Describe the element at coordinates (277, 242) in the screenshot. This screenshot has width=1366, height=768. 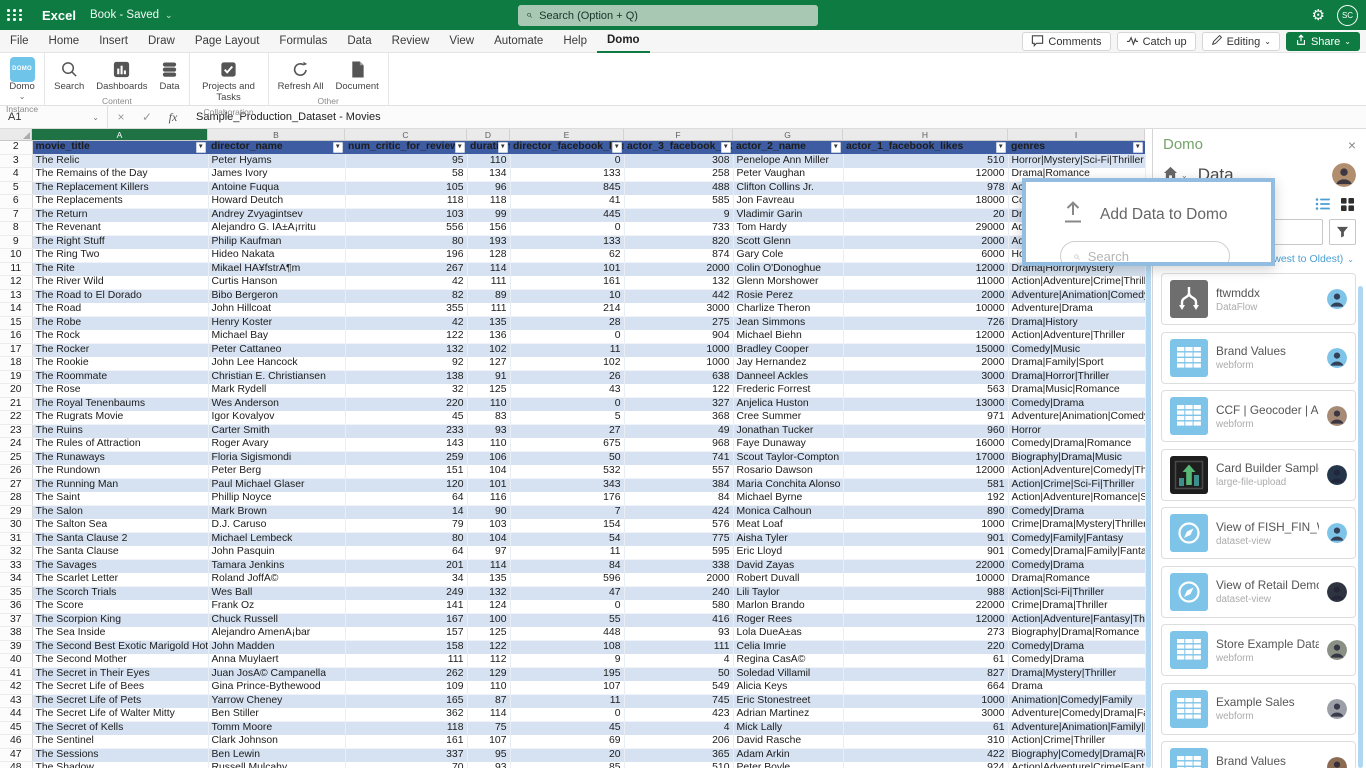
I see `cell: Philip Kaufman` at that location.